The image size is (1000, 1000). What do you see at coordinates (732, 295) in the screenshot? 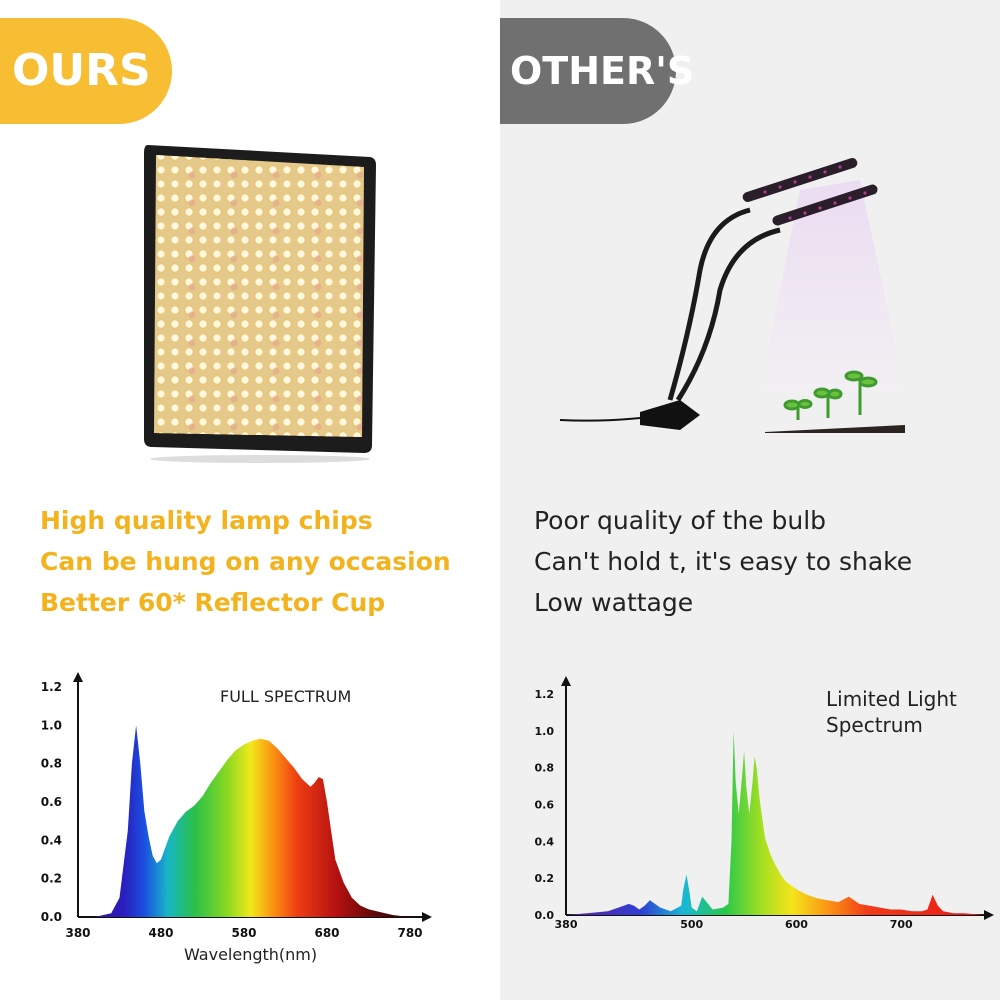
I see `clip-lamp-image` at bounding box center [732, 295].